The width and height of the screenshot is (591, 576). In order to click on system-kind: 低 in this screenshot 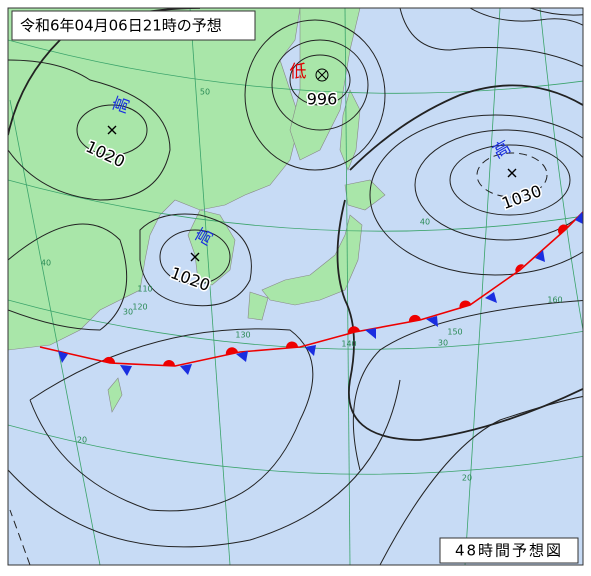, I will do `click(298, 72)`.